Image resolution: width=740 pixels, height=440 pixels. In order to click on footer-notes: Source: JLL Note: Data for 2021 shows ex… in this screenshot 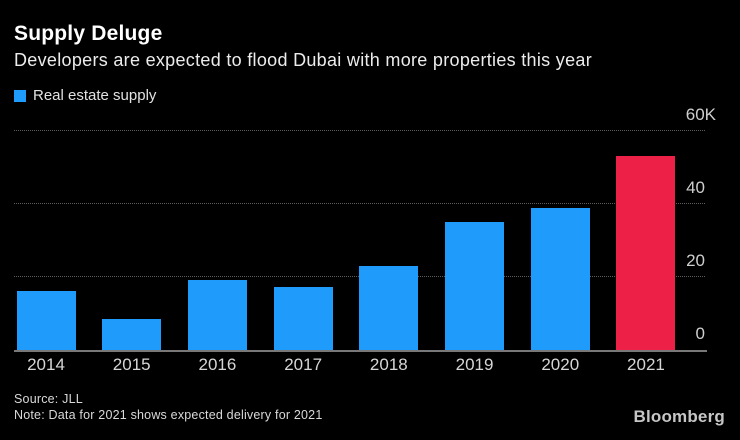, I will do `click(168, 407)`.